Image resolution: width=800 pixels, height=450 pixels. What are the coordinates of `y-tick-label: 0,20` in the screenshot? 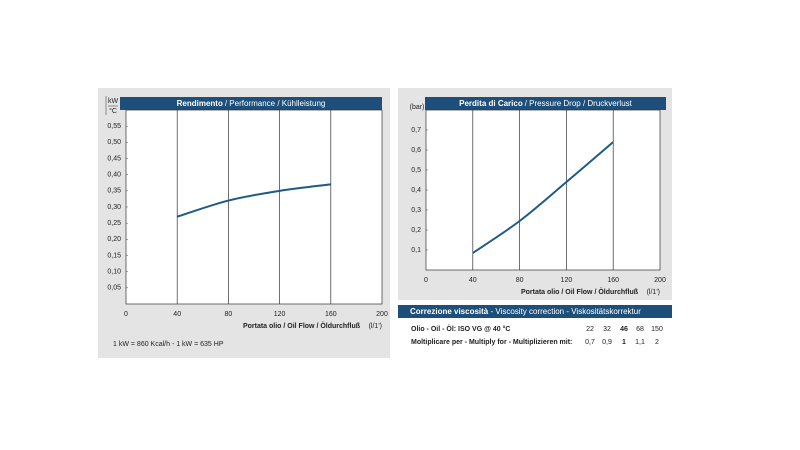 It's located at (114, 239).